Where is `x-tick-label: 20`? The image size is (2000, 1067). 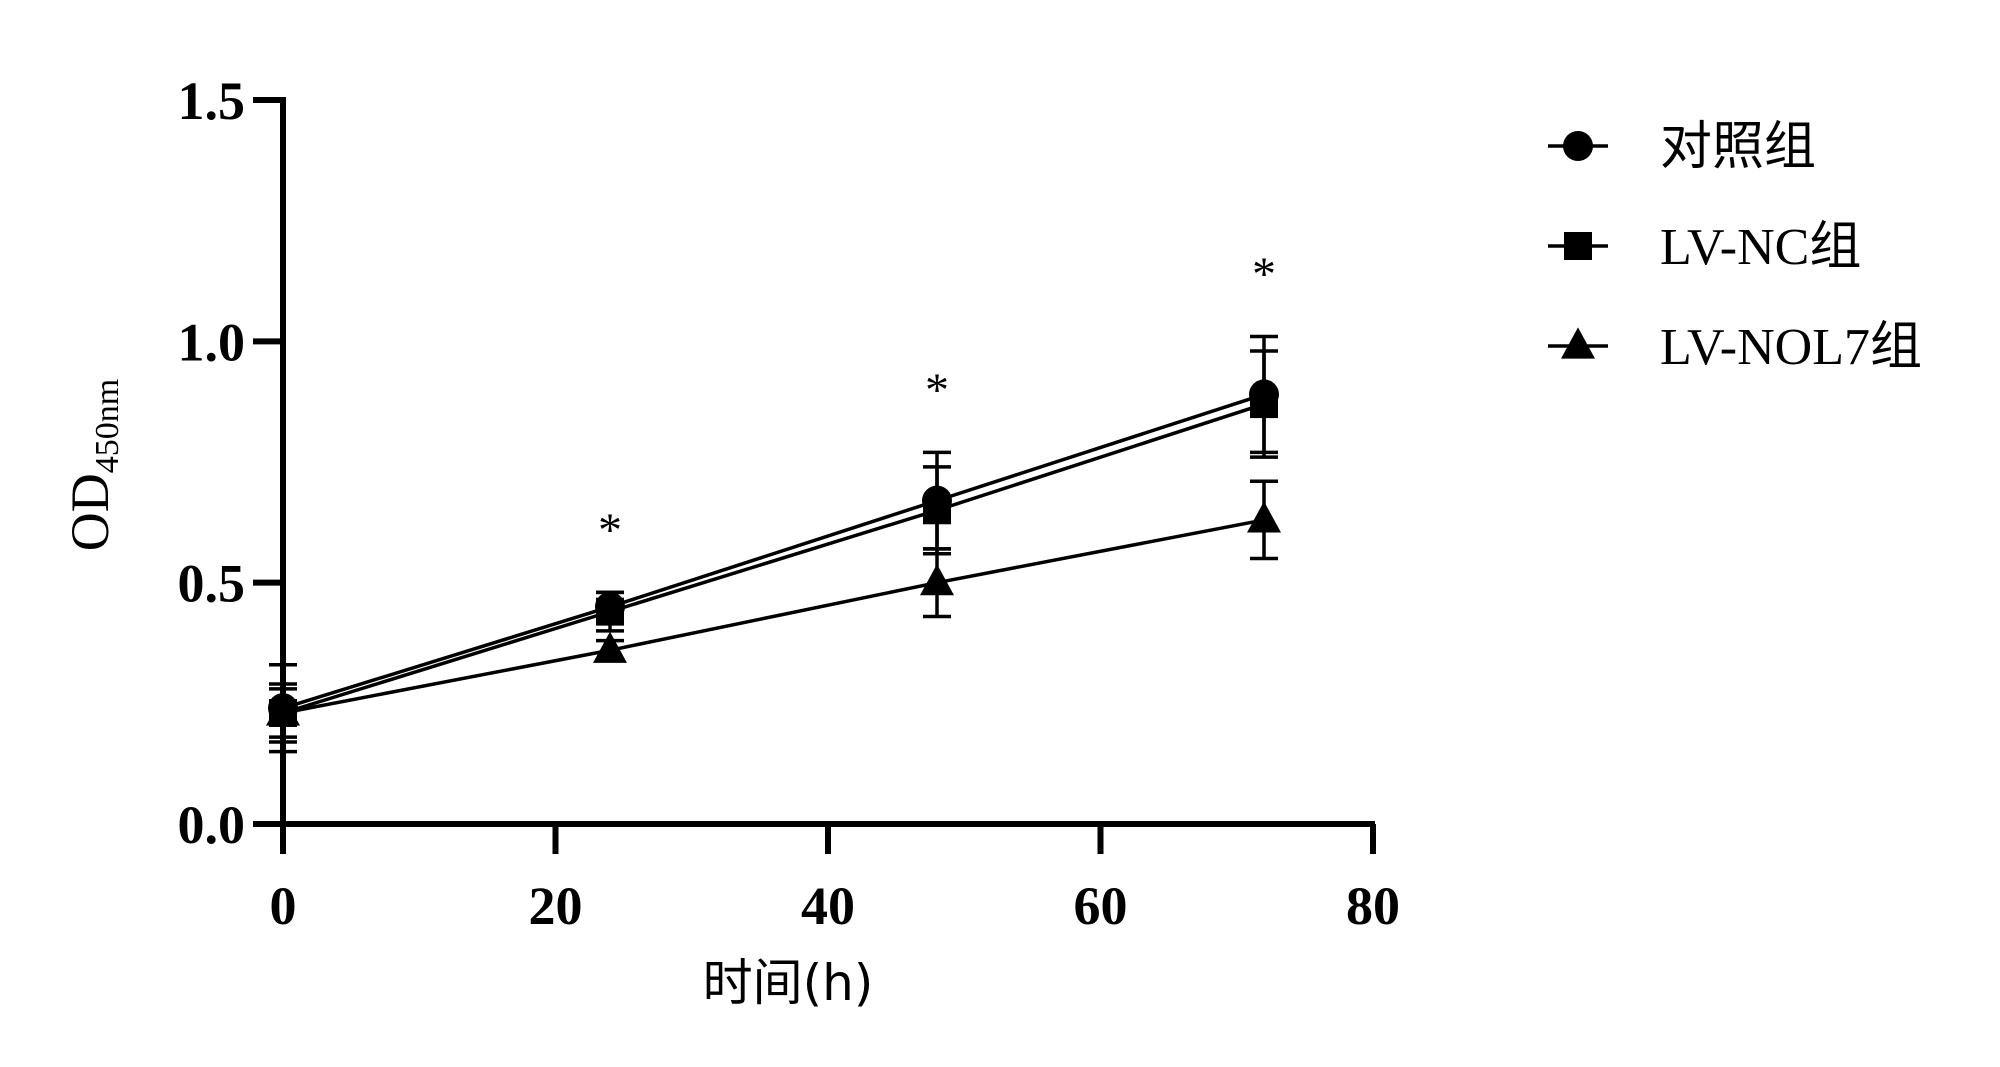
x-tick-label: 20 is located at coordinates (556, 906).